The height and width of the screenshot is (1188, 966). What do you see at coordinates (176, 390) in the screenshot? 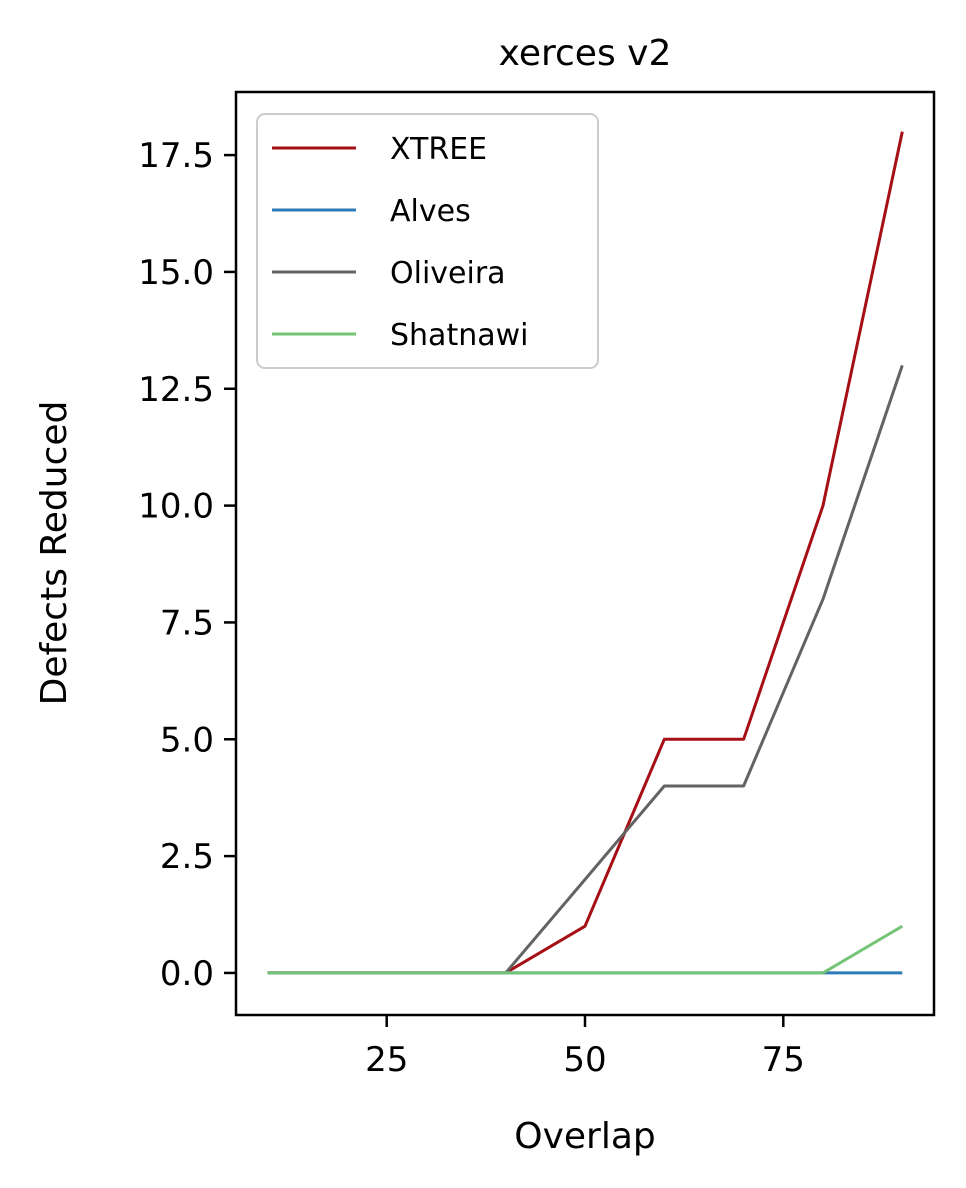
I see `y-tick-label: 12.5` at bounding box center [176, 390].